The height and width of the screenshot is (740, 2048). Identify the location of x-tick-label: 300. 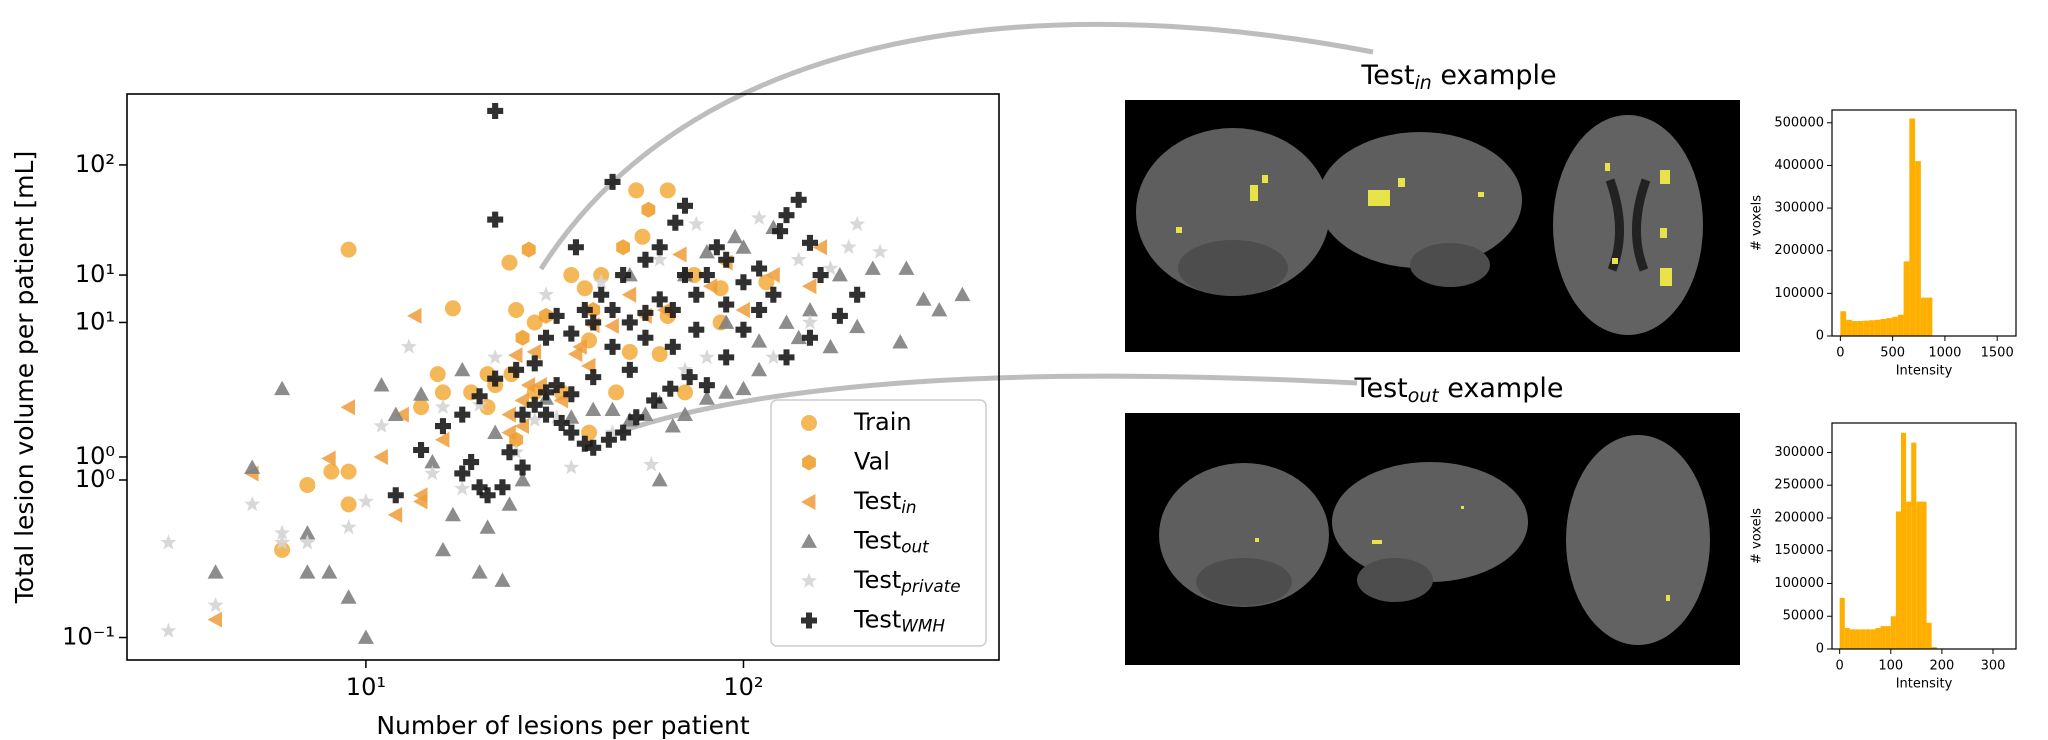
(1993, 666).